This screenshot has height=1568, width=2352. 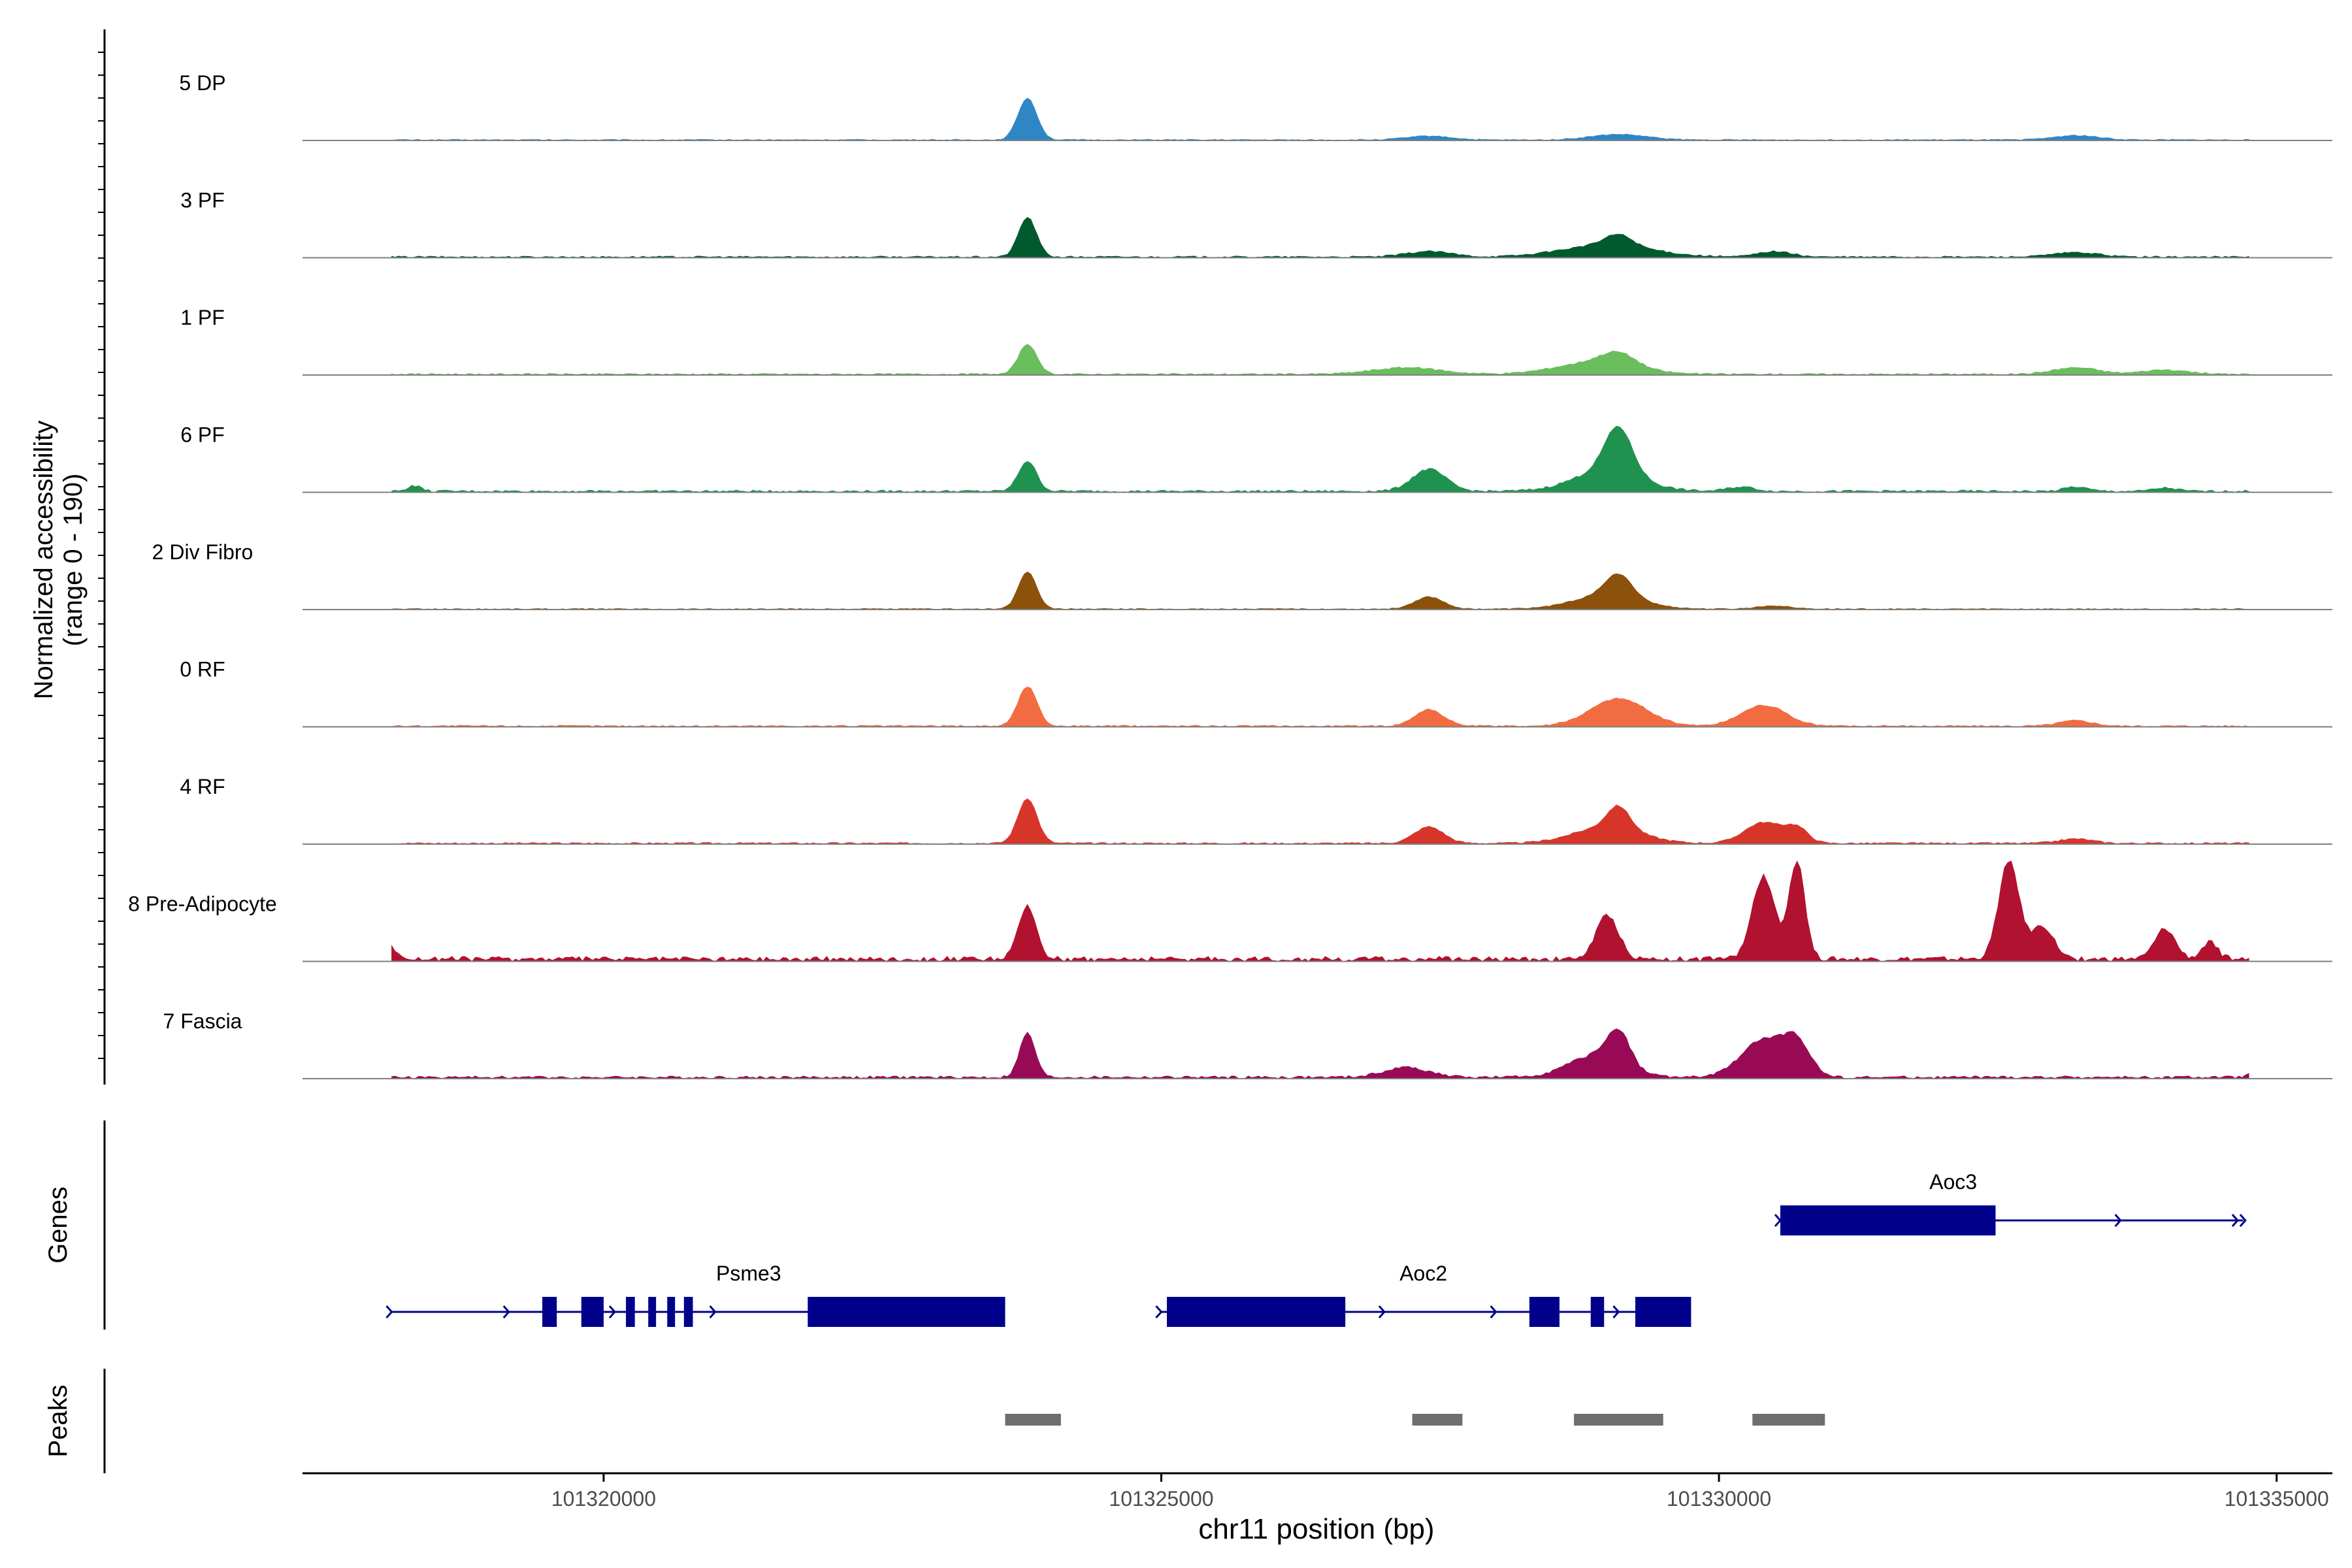 I want to click on track-label: 4 RF, so click(x=202, y=786).